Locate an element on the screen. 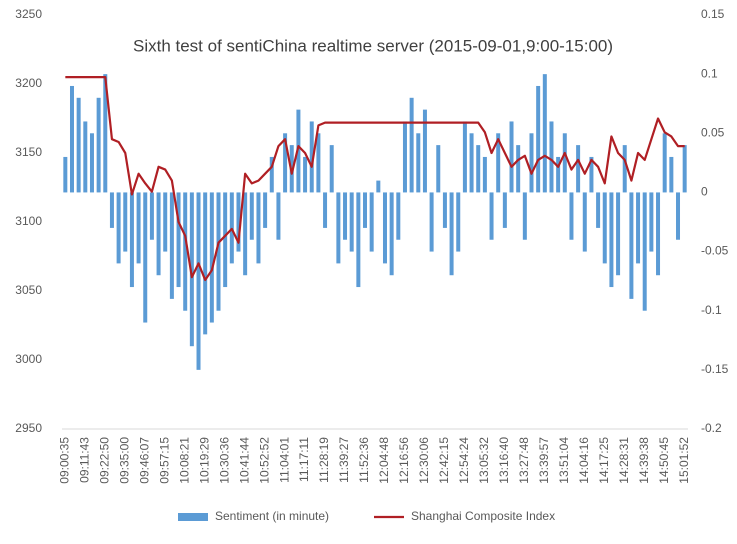 This screenshot has height=544, width=737. x-tick-label: 10:30:36 is located at coordinates (224, 460).